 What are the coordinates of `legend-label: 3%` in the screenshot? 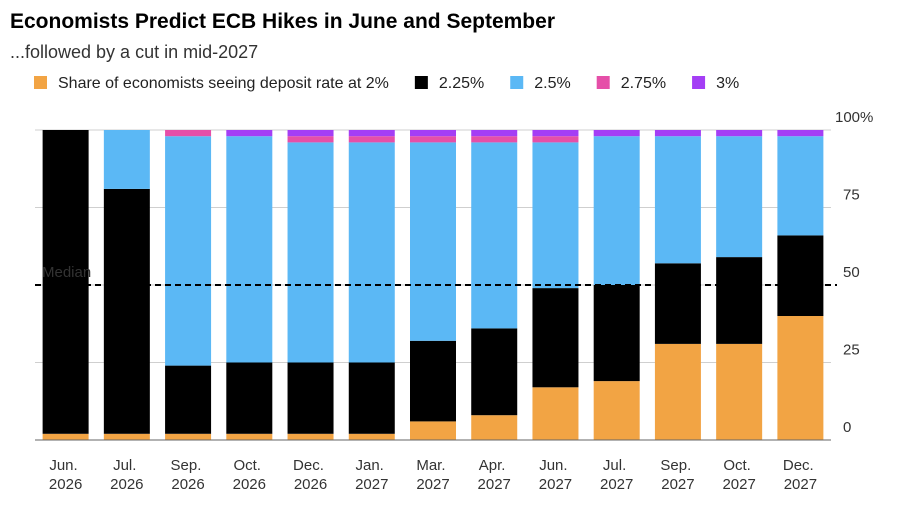 It's located at (727, 83).